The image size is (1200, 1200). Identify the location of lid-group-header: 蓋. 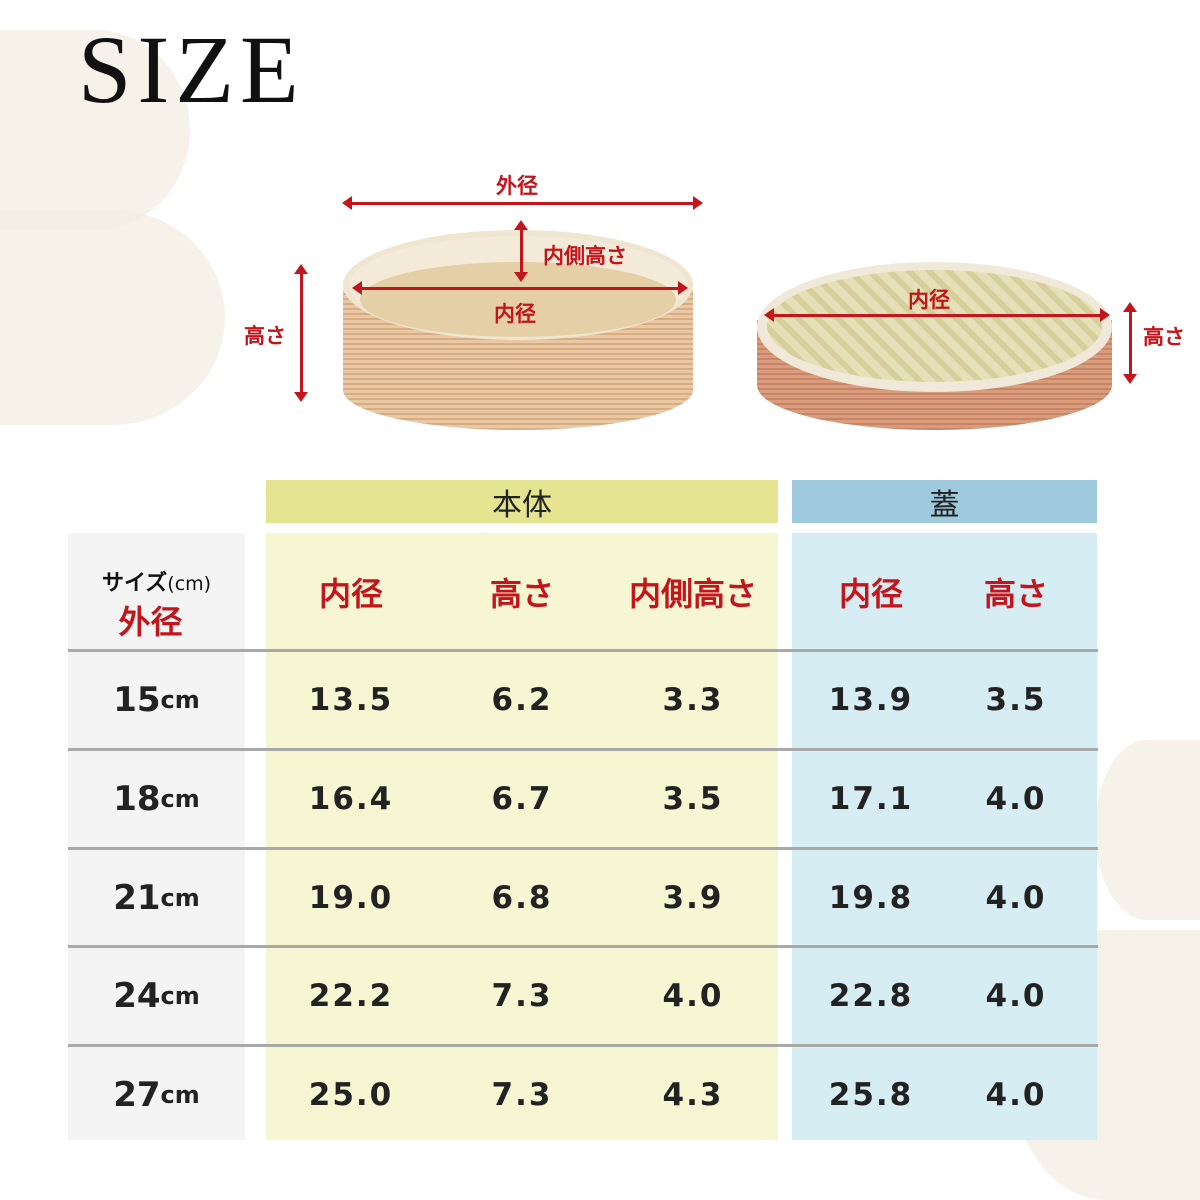
(944, 501).